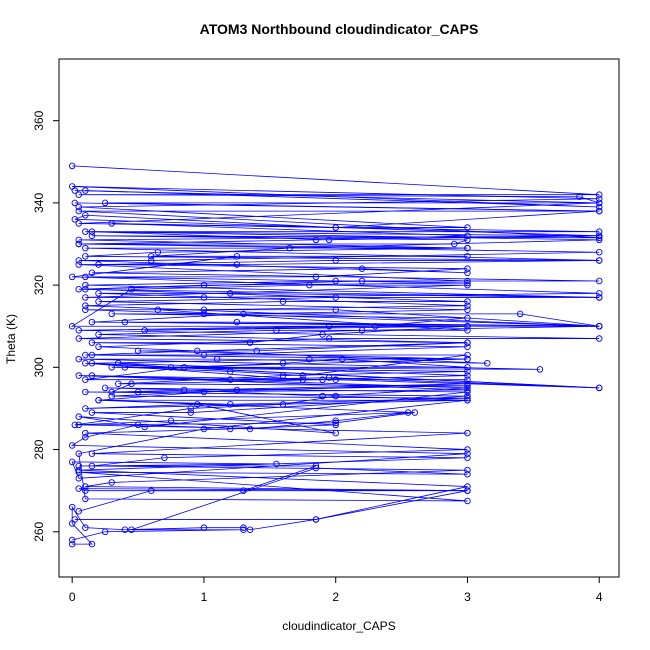  Describe the element at coordinates (39, 285) in the screenshot. I see `y-tick-label-3: 320` at that location.